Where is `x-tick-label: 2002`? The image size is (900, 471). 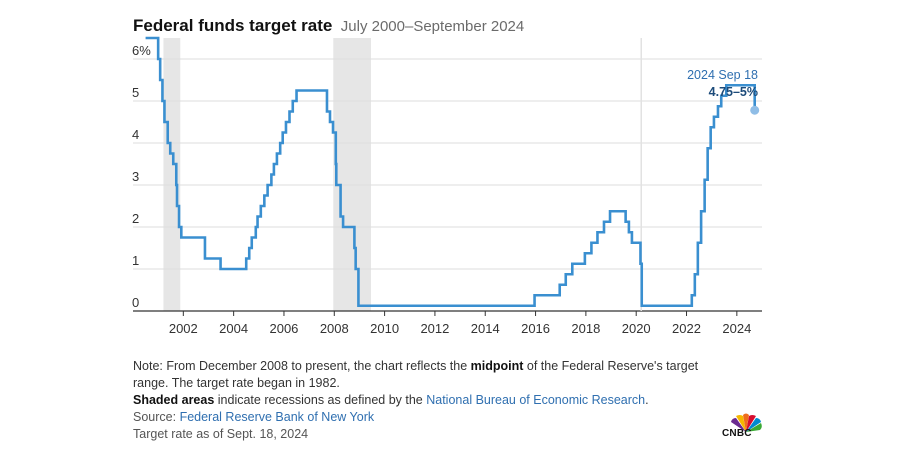
x-tick-label: 2002 is located at coordinates (183, 328).